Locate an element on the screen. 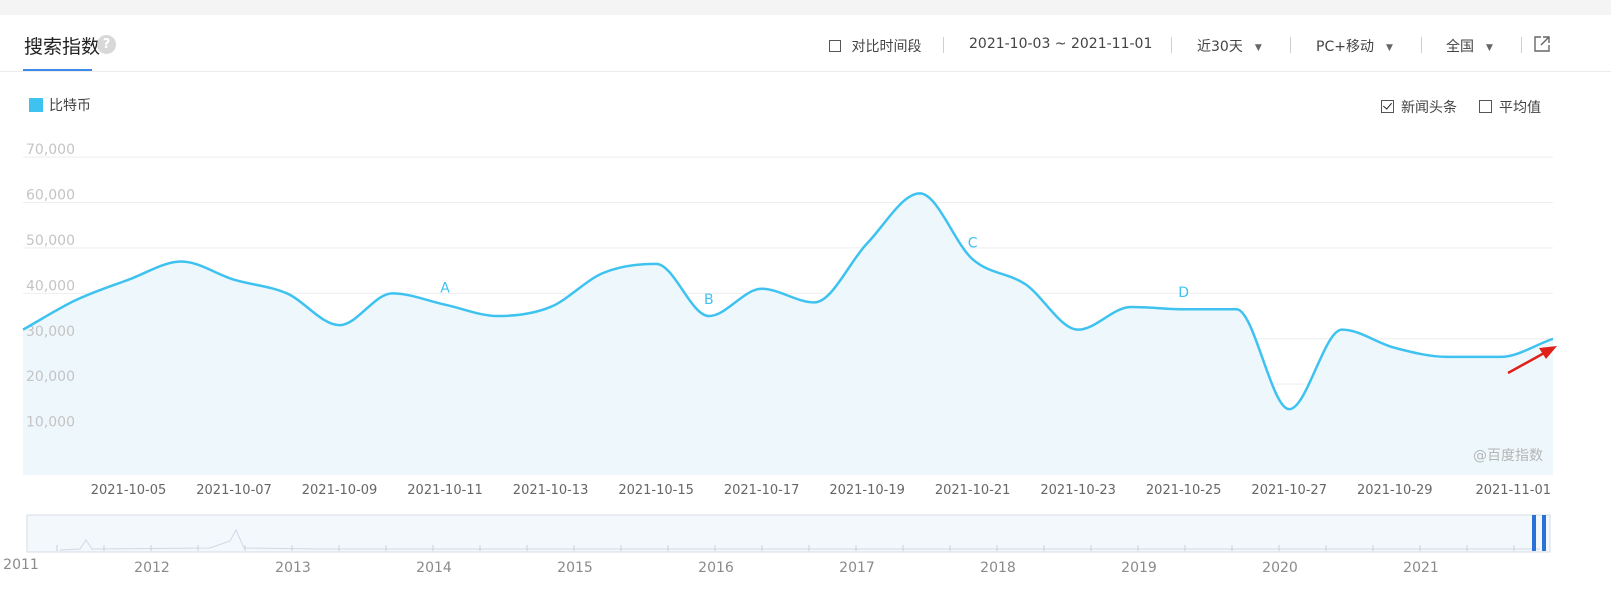  x-tick-label: 2021-10-13 is located at coordinates (551, 490).